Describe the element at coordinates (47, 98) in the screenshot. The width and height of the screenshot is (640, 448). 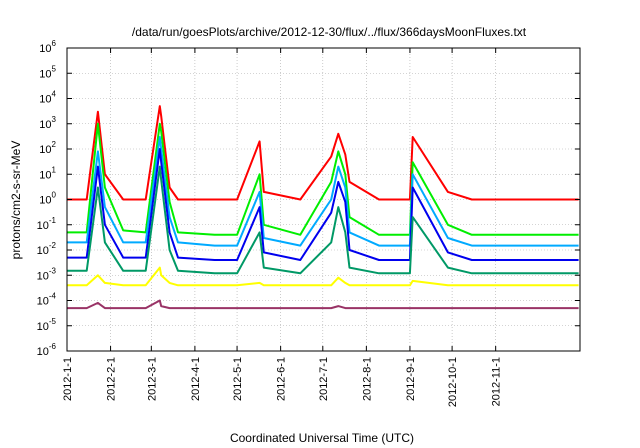
I see `y-tick-label: 10⁴` at that location.